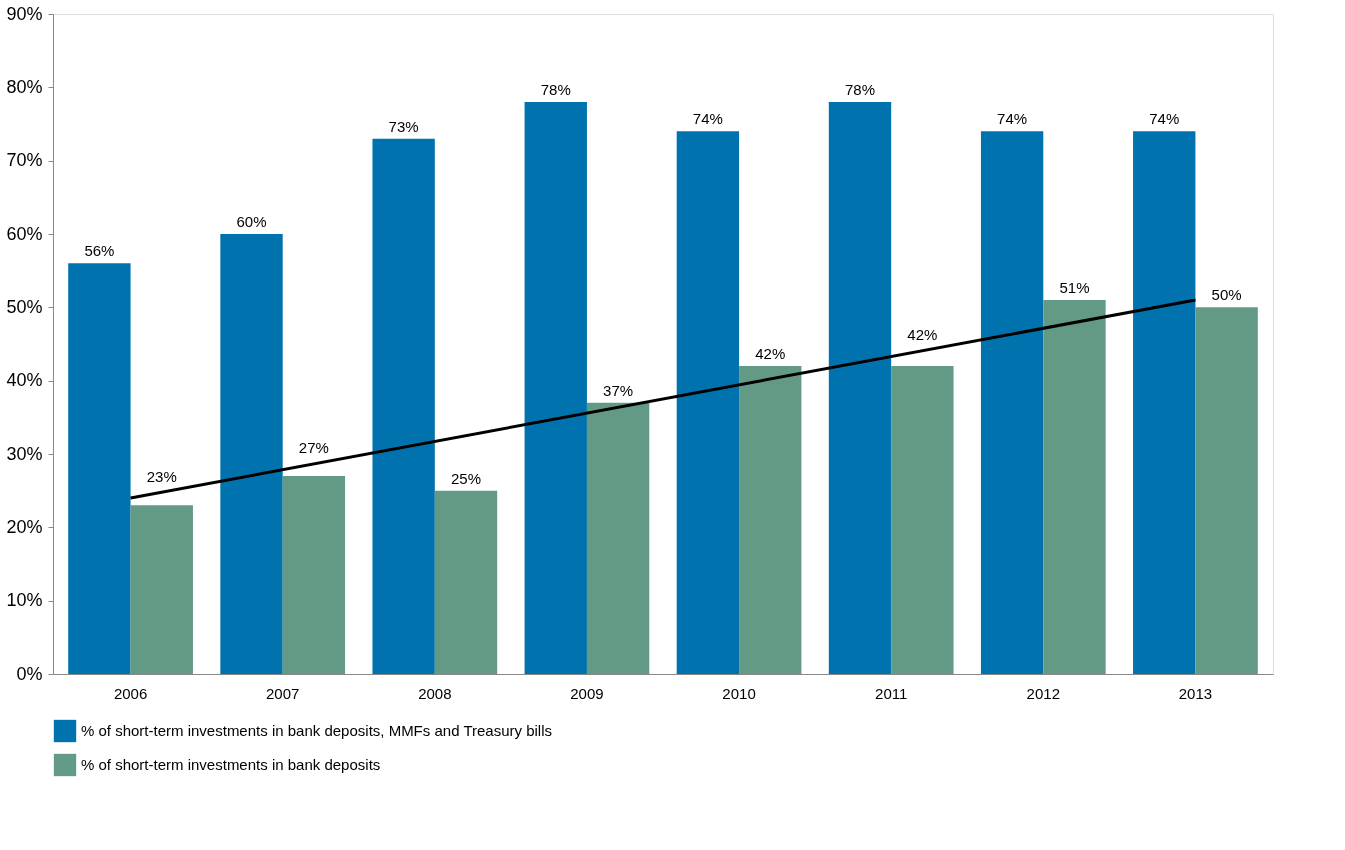  Describe the element at coordinates (1226, 295) in the screenshot. I see `data-label: 50%` at that location.